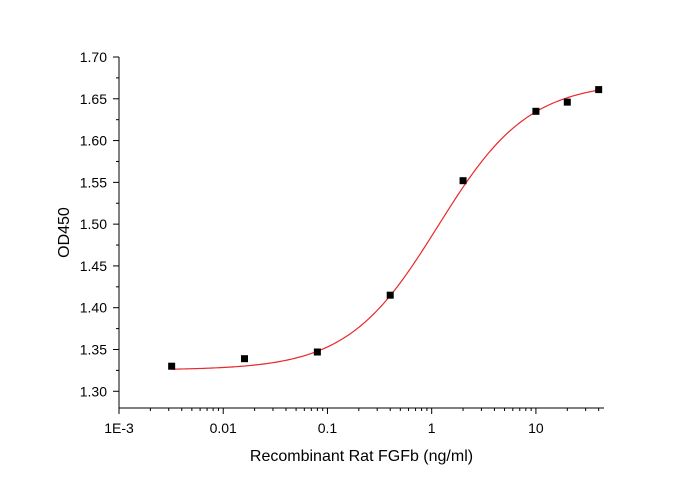 Image resolution: width=688 pixels, height=490 pixels. What do you see at coordinates (93, 391) in the screenshot?
I see `y-tick-label: 1.30` at bounding box center [93, 391].